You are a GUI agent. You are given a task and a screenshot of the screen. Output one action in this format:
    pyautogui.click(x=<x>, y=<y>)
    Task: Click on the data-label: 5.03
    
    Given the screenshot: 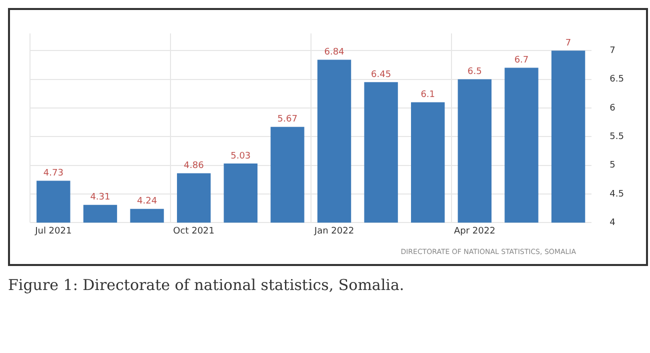 What is the action you would take?
    pyautogui.click(x=240, y=156)
    